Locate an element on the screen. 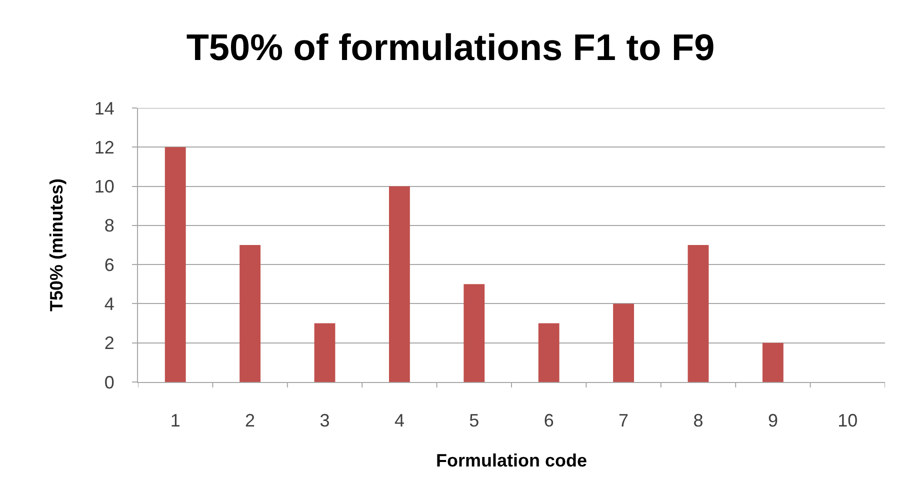 This screenshot has width=901, height=495. y-tick-label: 2 is located at coordinates (109, 343).